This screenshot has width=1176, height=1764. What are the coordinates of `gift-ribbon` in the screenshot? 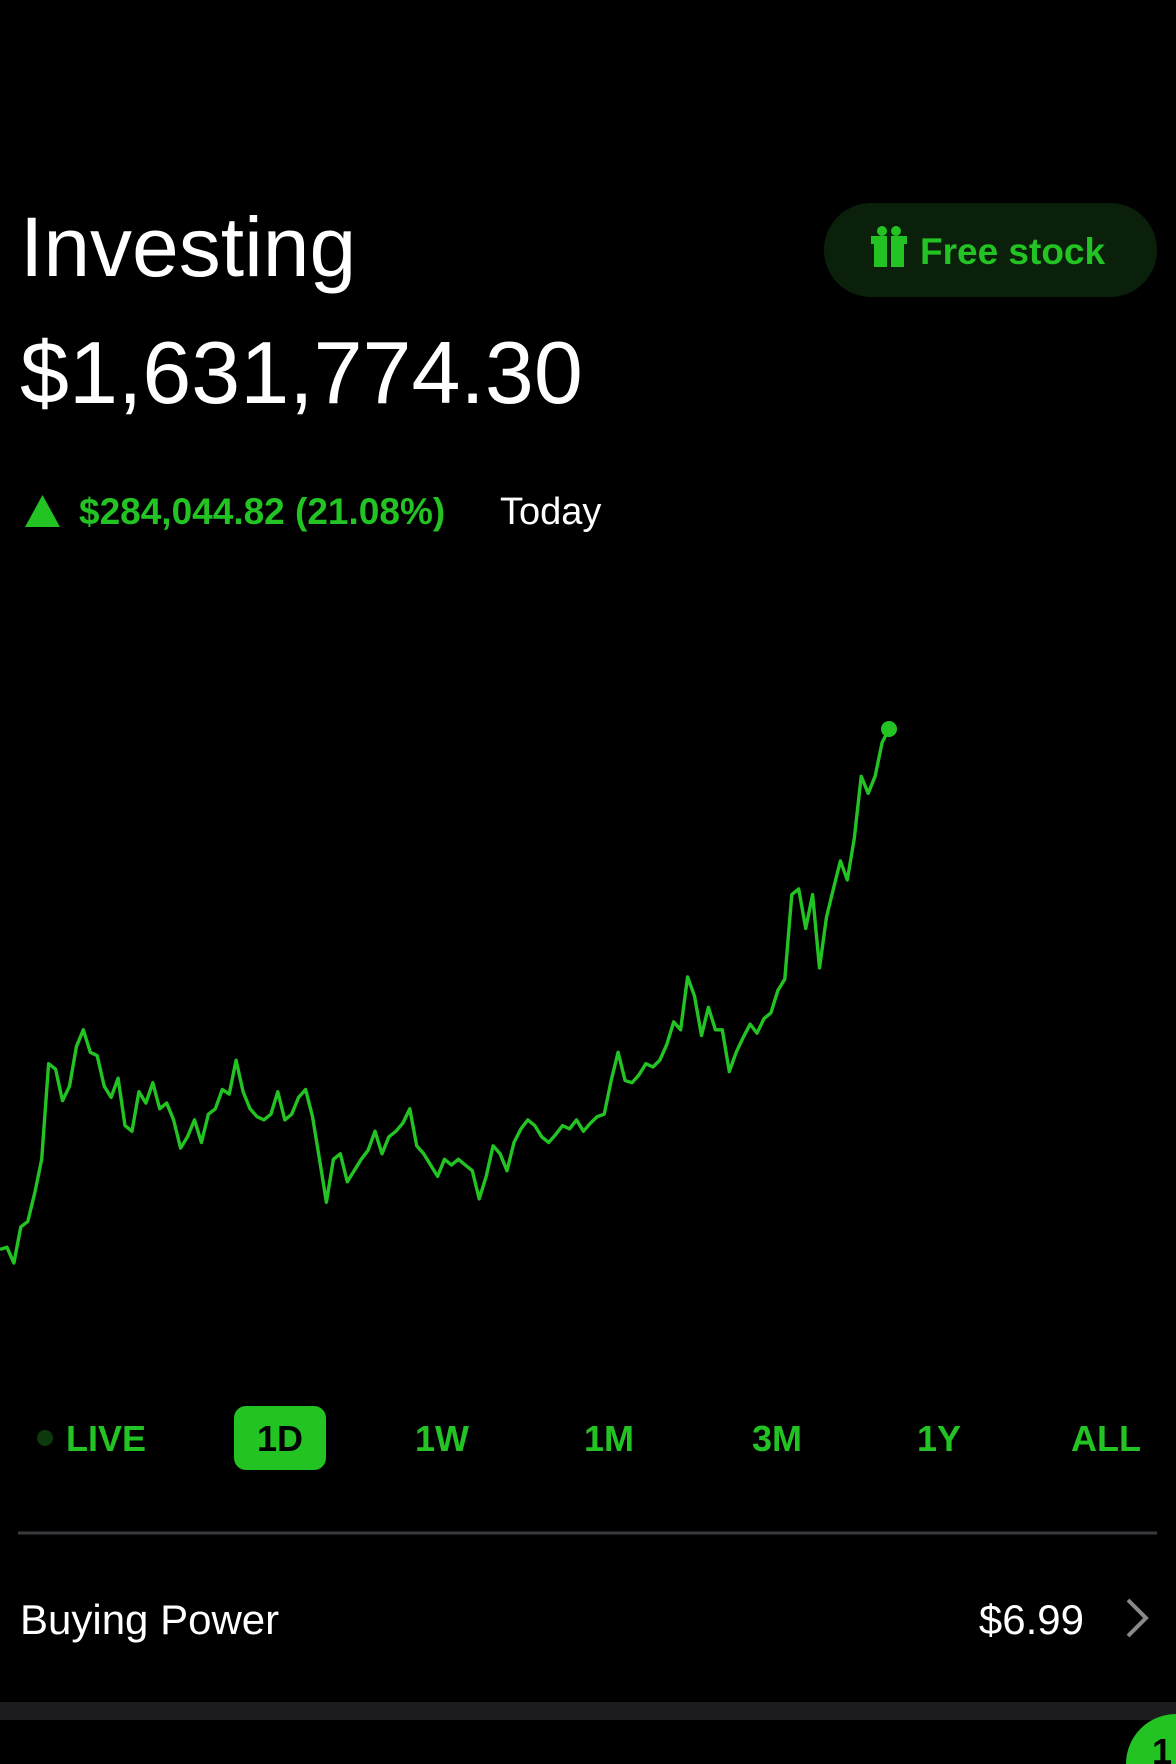 It's located at (889, 251).